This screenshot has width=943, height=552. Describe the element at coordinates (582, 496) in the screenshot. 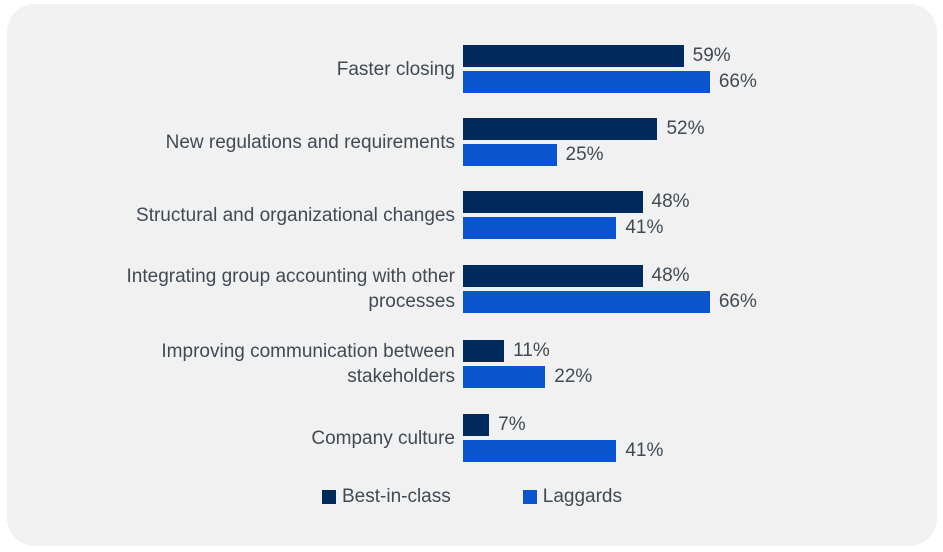

I see `legend-label-laggards: Laggards` at that location.